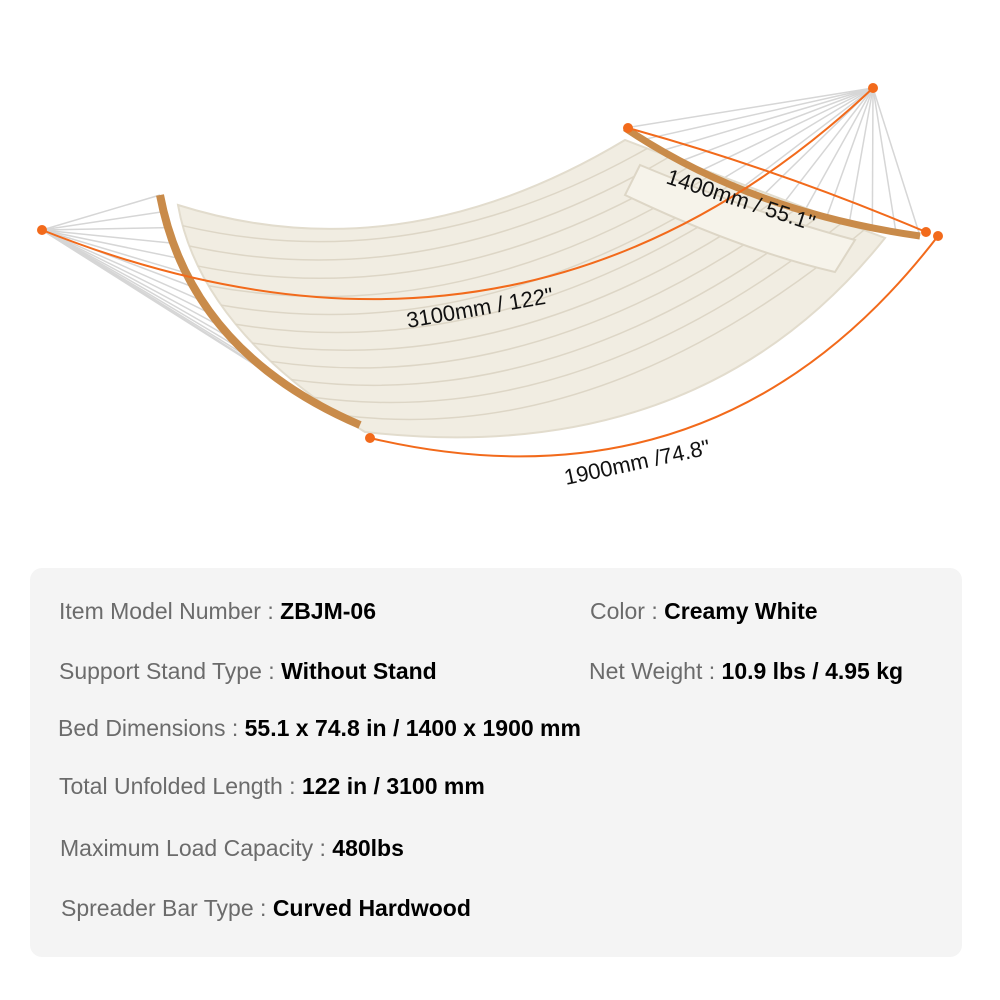 The width and height of the screenshot is (1000, 1000). Describe the element at coordinates (196, 848) in the screenshot. I see `spec-label: Maximum Load Capacity :` at that location.